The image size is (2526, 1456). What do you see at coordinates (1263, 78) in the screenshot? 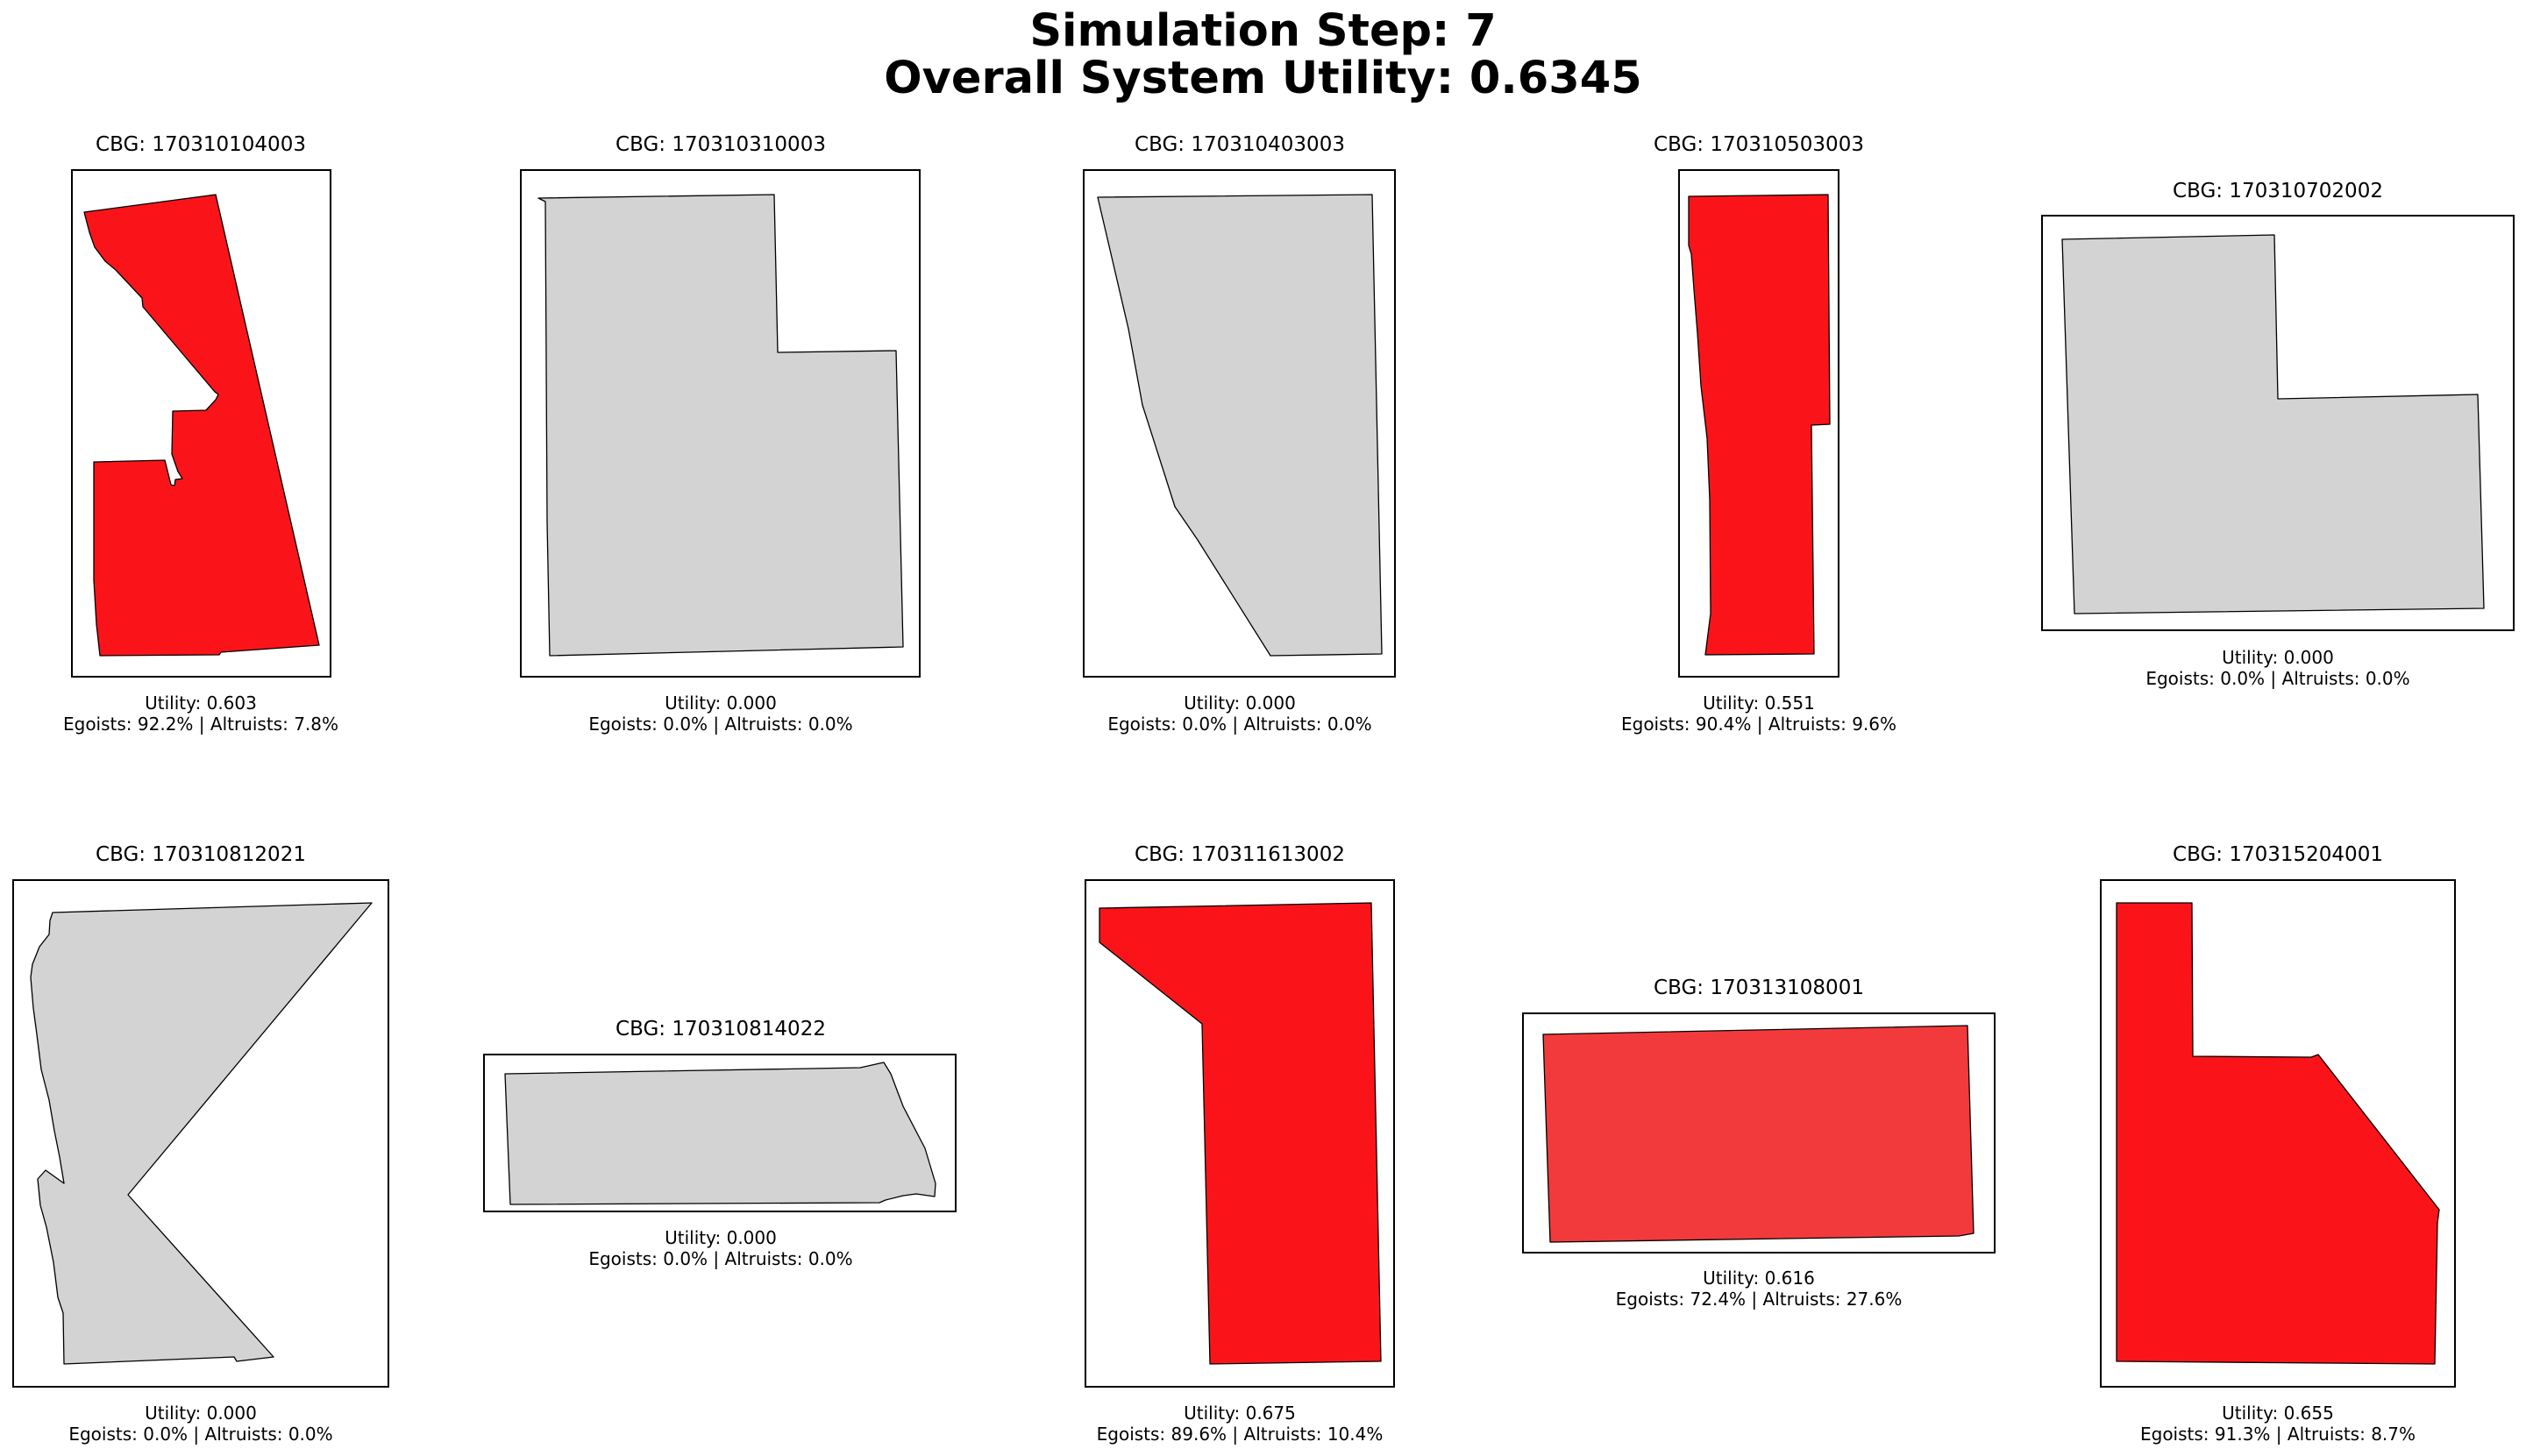
I see `figure-title-utility: Overall System Utility: 0.6345` at bounding box center [1263, 78].